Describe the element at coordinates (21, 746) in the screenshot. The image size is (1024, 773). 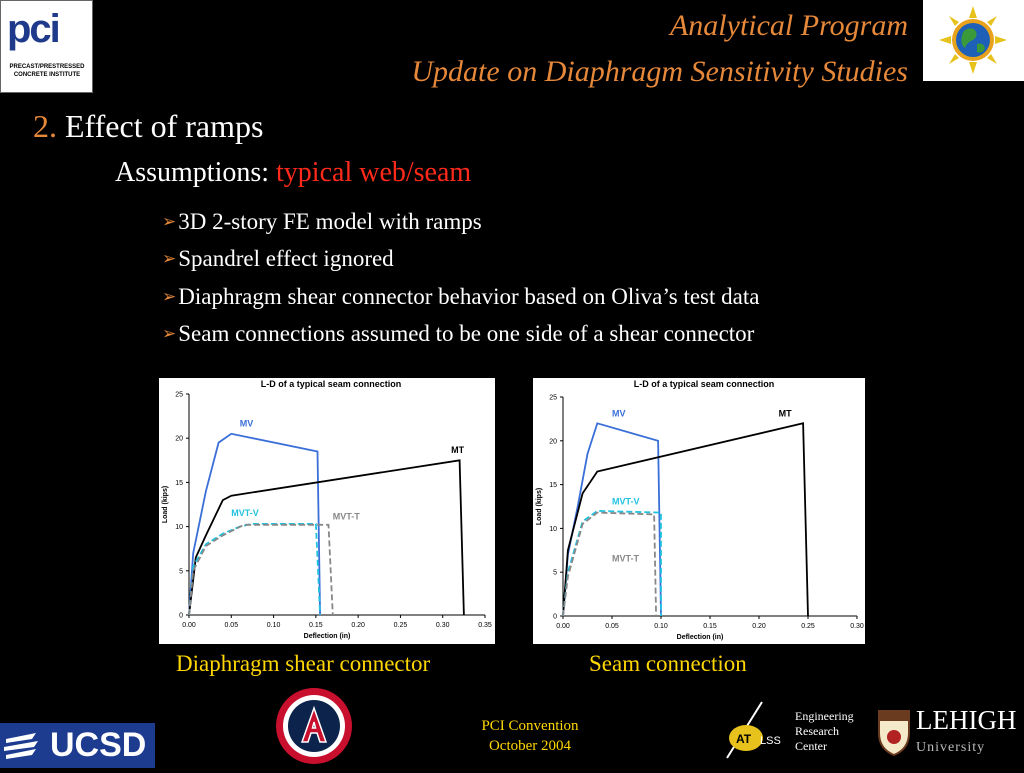
I see `ucsd-wave-icon` at that location.